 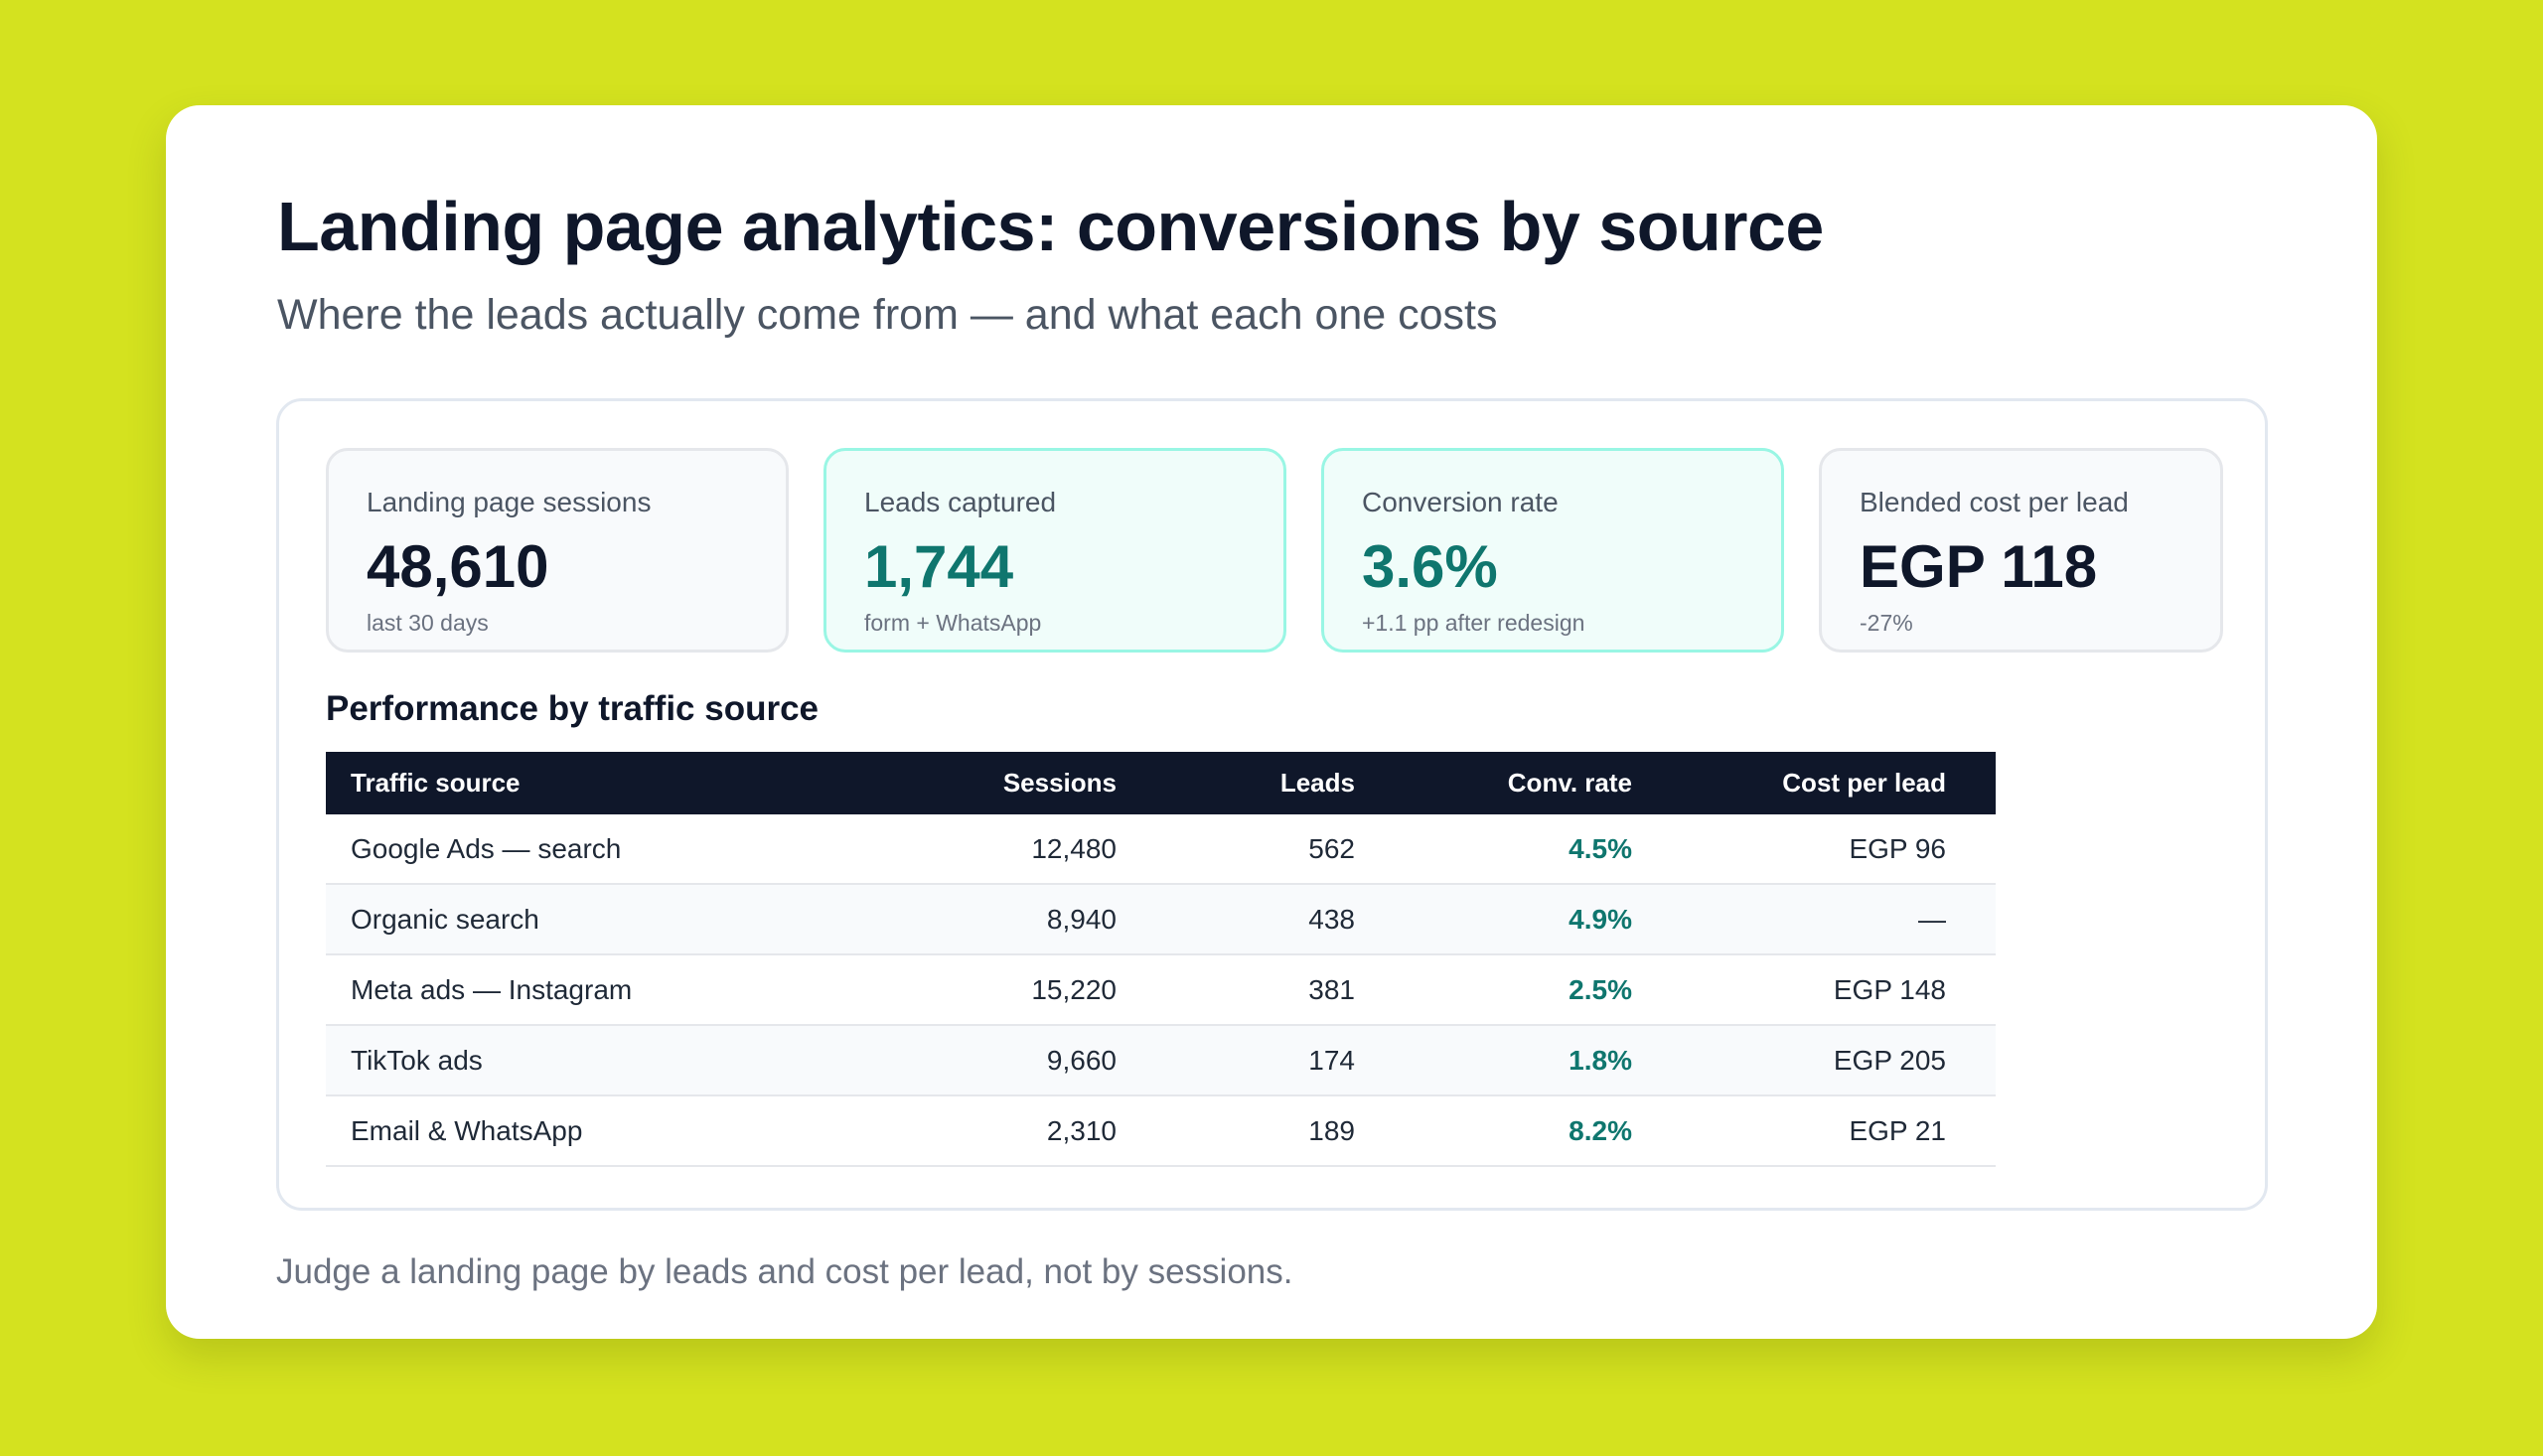 What do you see at coordinates (1600, 1060) in the screenshot?
I see `cell-conv-rate: 1.8%` at bounding box center [1600, 1060].